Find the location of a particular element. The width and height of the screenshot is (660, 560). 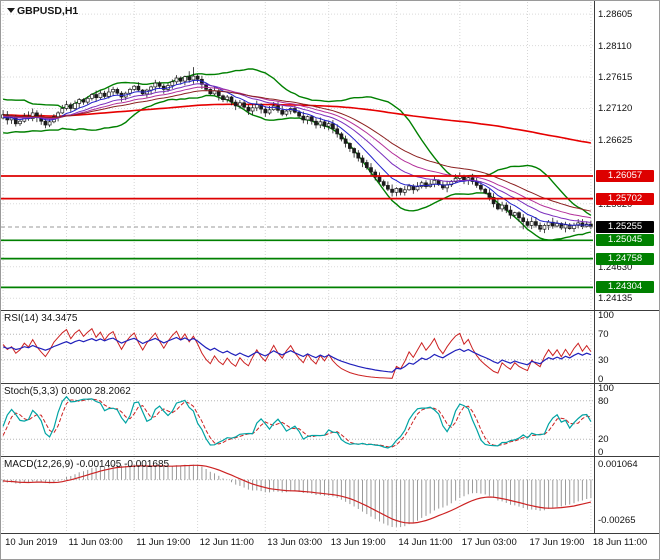

stoch-indicator-label: Stoch(5,3,3) 0.0000 28.2062 is located at coordinates (67, 391).